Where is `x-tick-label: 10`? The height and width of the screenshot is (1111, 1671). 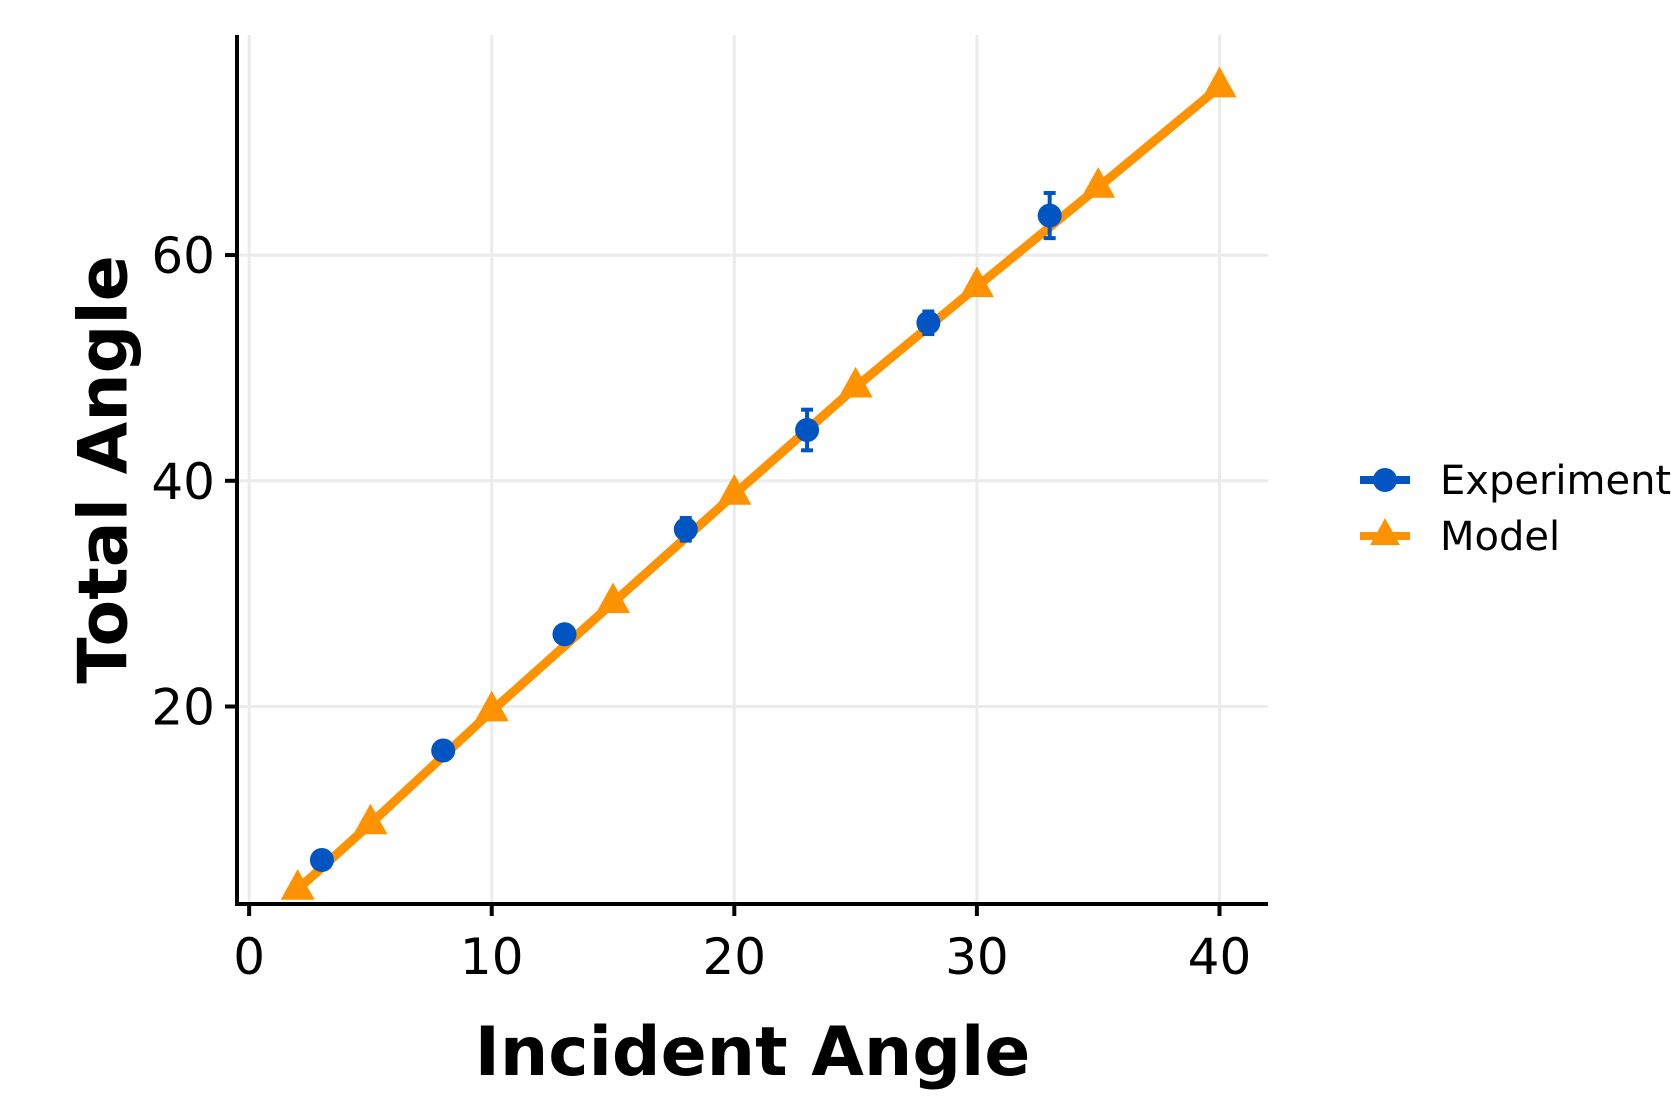
x-tick-label: 10 is located at coordinates (492, 957).